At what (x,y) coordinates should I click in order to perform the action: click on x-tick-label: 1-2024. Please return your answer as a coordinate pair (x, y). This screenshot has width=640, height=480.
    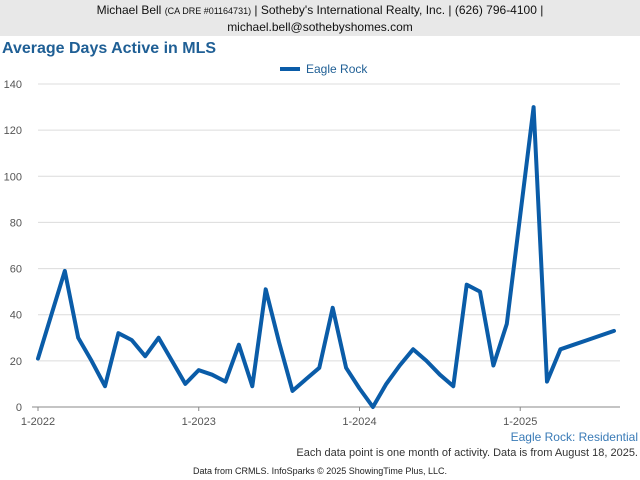
    Looking at the image, I should click on (359, 422).